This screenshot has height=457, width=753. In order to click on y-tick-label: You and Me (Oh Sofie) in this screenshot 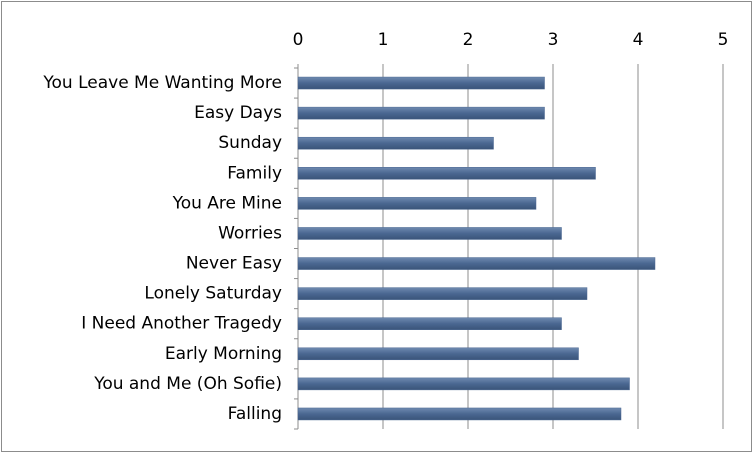, I will do `click(187, 384)`.